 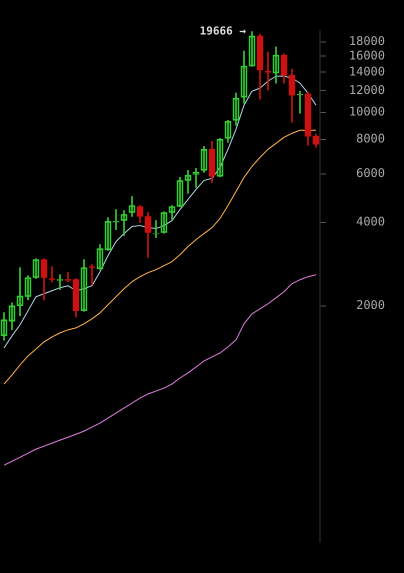 I want to click on y-tick-label: 6000, so click(x=370, y=173).